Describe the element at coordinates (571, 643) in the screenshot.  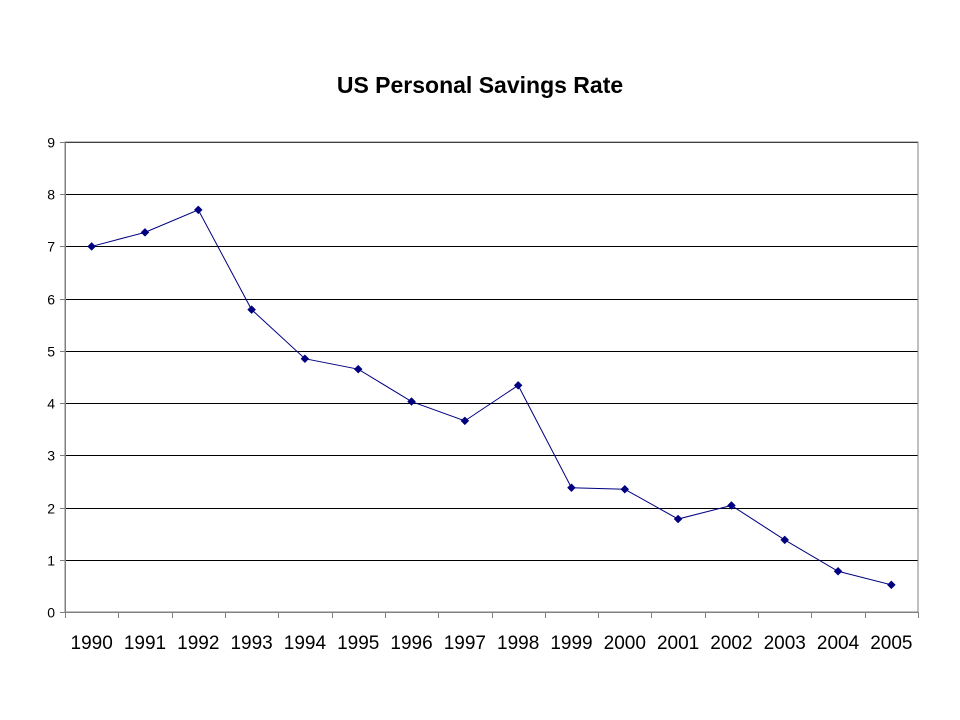
I see `x-tick-label: 1999` at that location.